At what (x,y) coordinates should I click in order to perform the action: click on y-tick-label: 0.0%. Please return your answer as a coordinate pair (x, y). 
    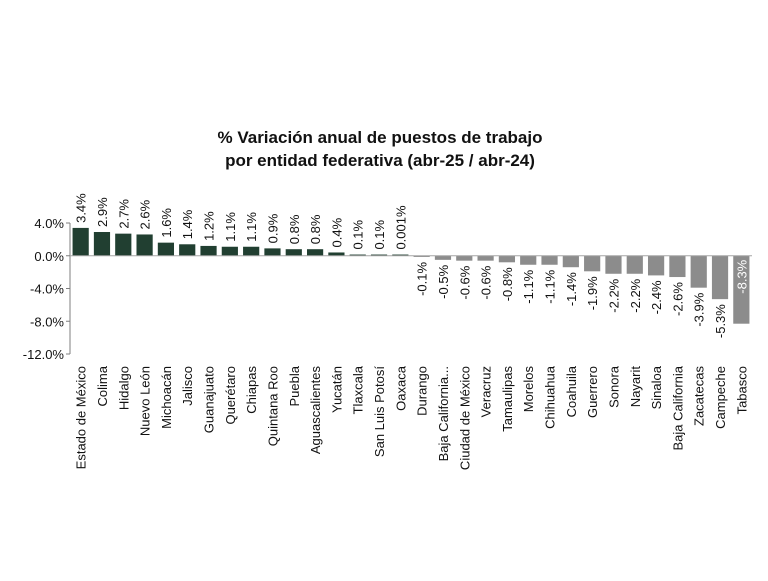
    Looking at the image, I should click on (49, 256).